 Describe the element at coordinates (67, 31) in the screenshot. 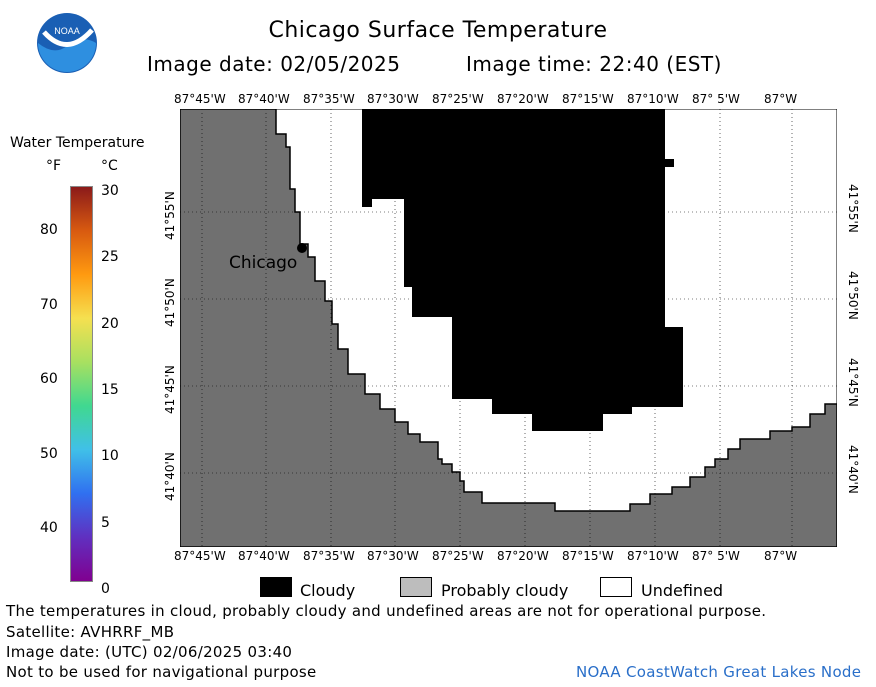

I see `svg-text: NOAA` at that location.